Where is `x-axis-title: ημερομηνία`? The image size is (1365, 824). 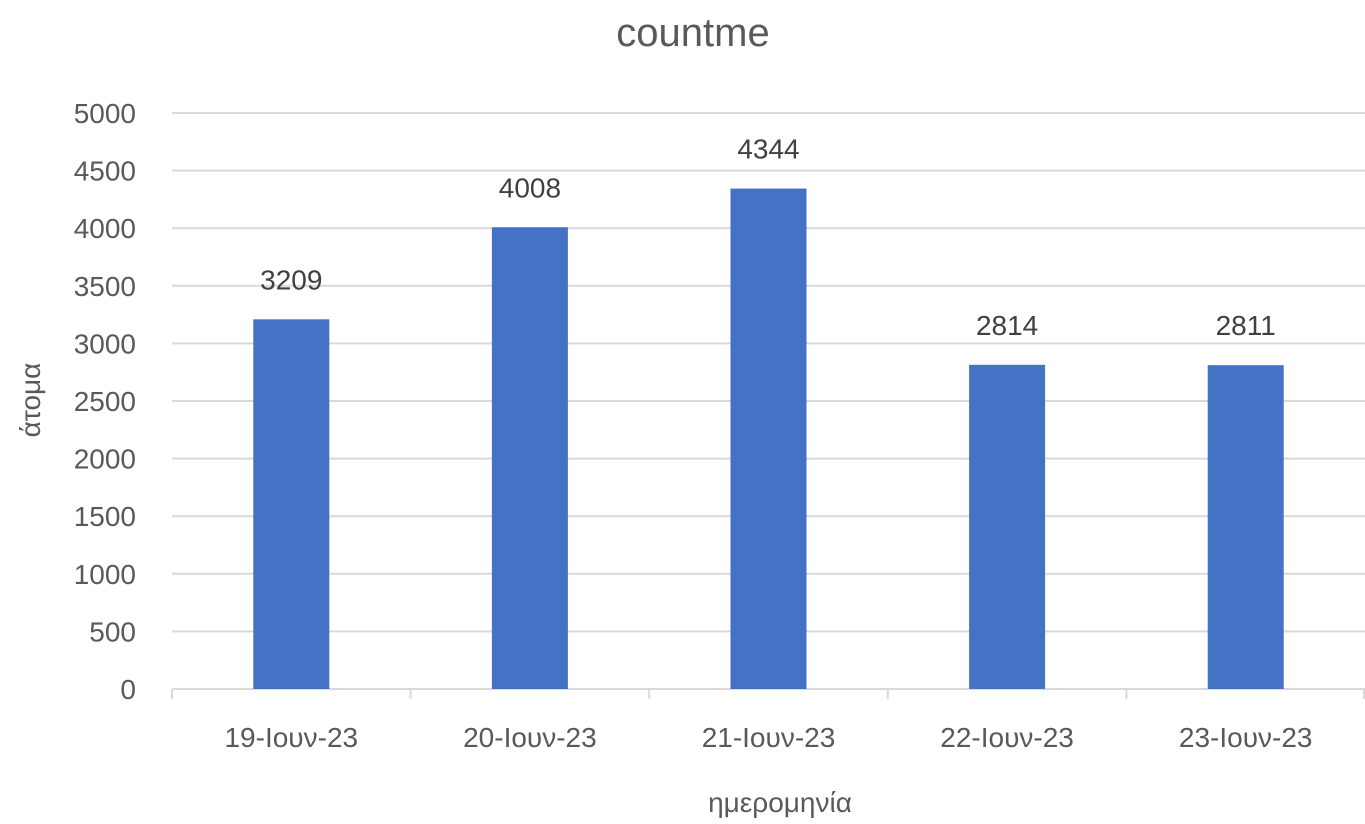
x-axis-title: ημερομηνία is located at coordinates (780, 802).